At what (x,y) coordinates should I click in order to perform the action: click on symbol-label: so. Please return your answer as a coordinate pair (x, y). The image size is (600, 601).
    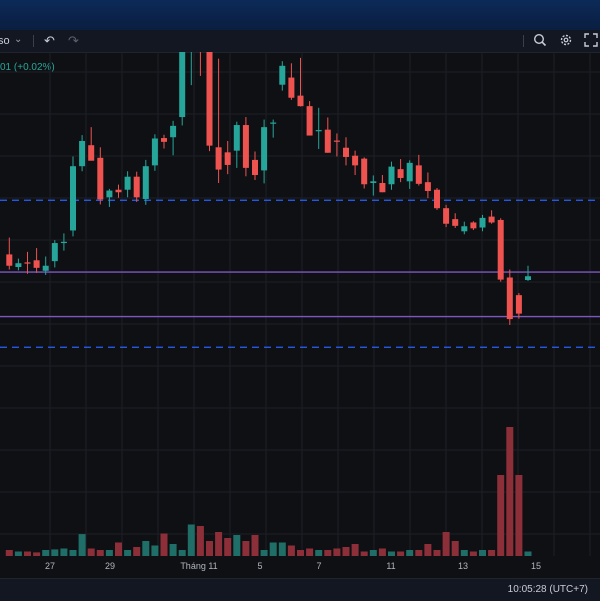
    Looking at the image, I should click on (5, 41).